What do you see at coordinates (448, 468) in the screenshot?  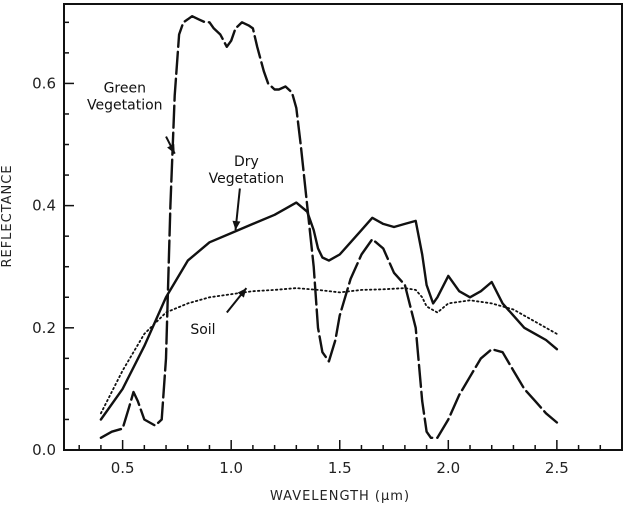 I see `x-tick-label: 2.0` at bounding box center [448, 468].